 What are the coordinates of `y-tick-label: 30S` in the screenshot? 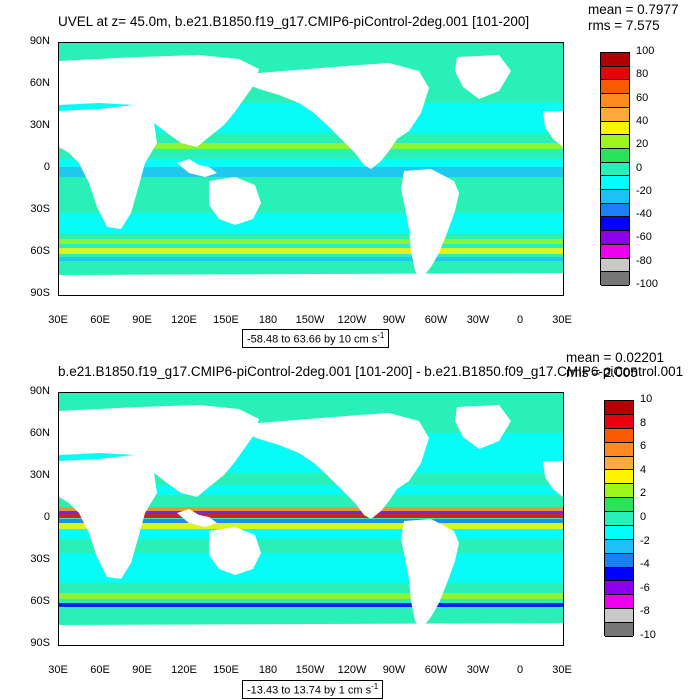 It's located at (40, 559).